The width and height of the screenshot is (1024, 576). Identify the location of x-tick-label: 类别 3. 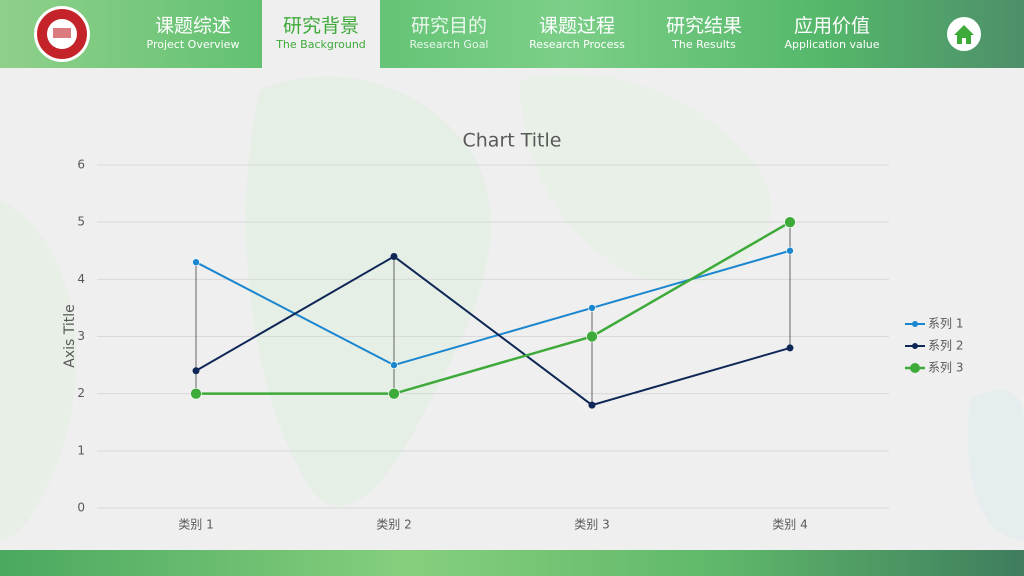
(591, 525).